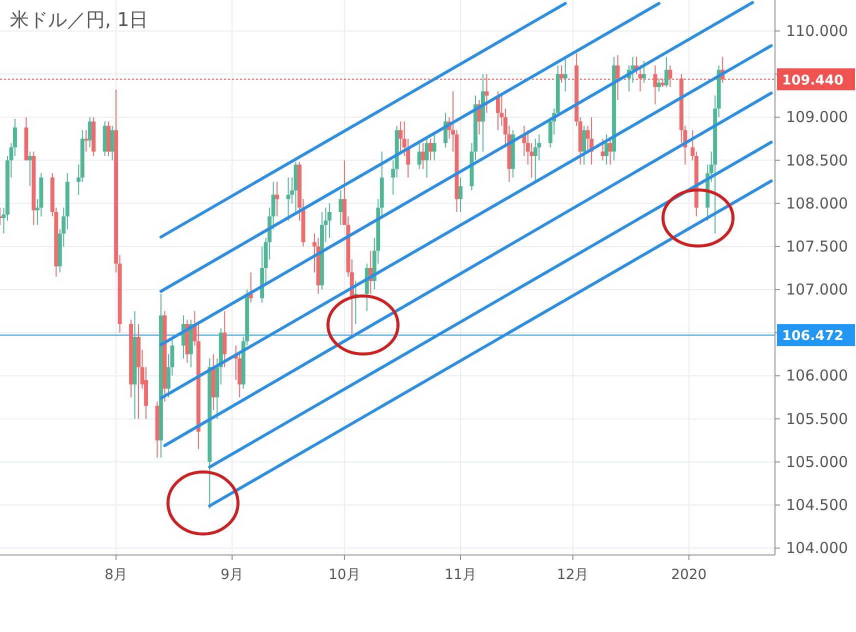  What do you see at coordinates (817, 289) in the screenshot?
I see `y-tick-label: 107.000` at bounding box center [817, 289].